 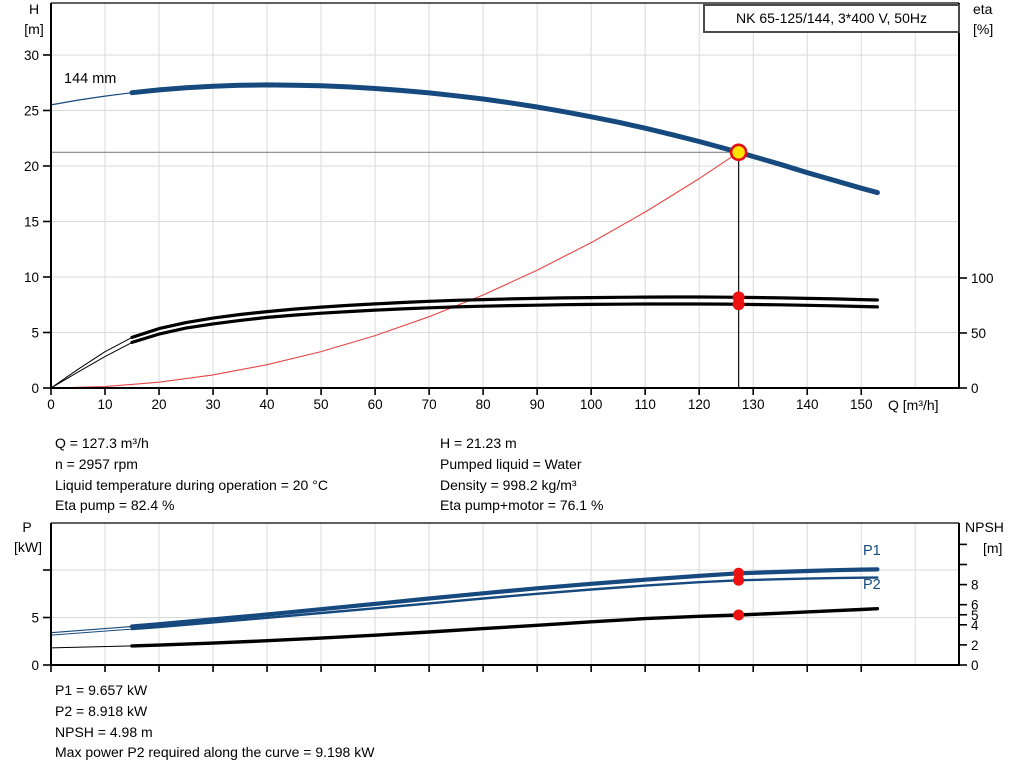 I want to click on x-tick-label: 40, so click(x=267, y=404).